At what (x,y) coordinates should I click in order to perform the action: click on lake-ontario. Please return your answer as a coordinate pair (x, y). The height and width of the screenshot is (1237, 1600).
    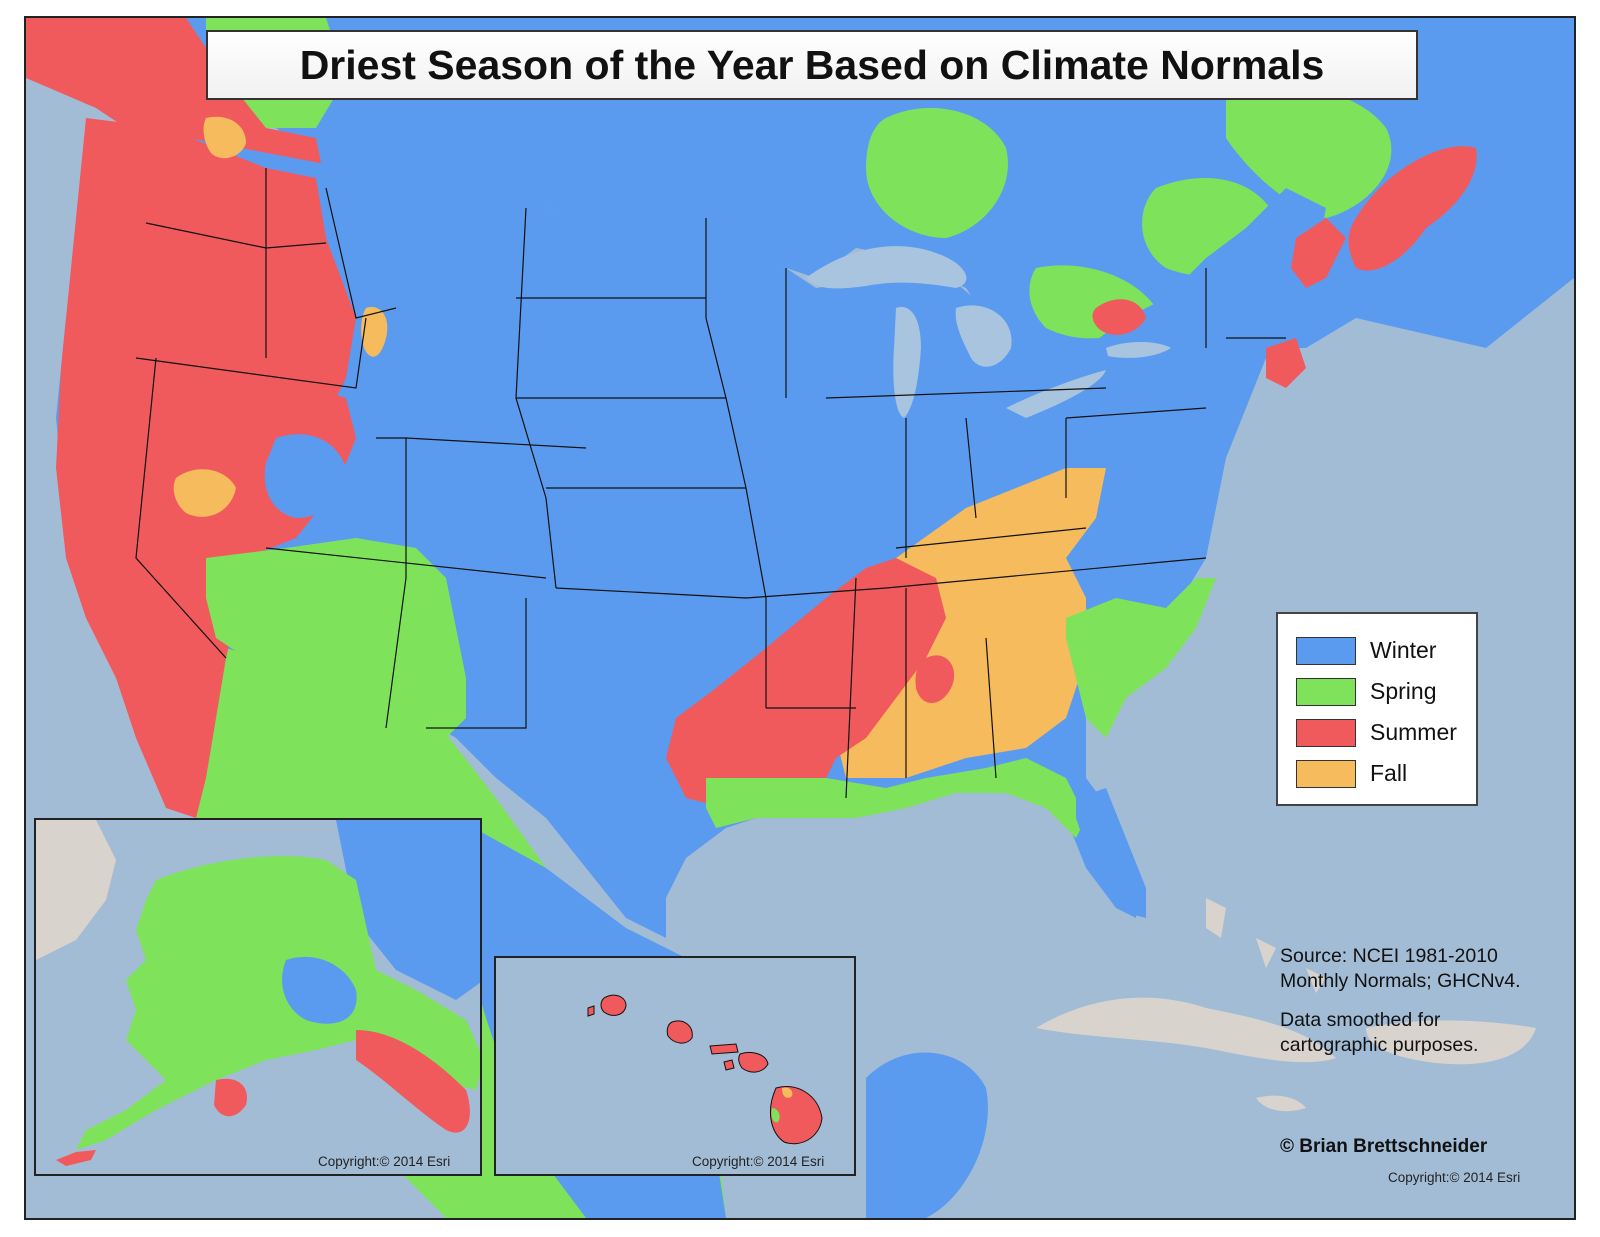
    Looking at the image, I should click on (1138, 350).